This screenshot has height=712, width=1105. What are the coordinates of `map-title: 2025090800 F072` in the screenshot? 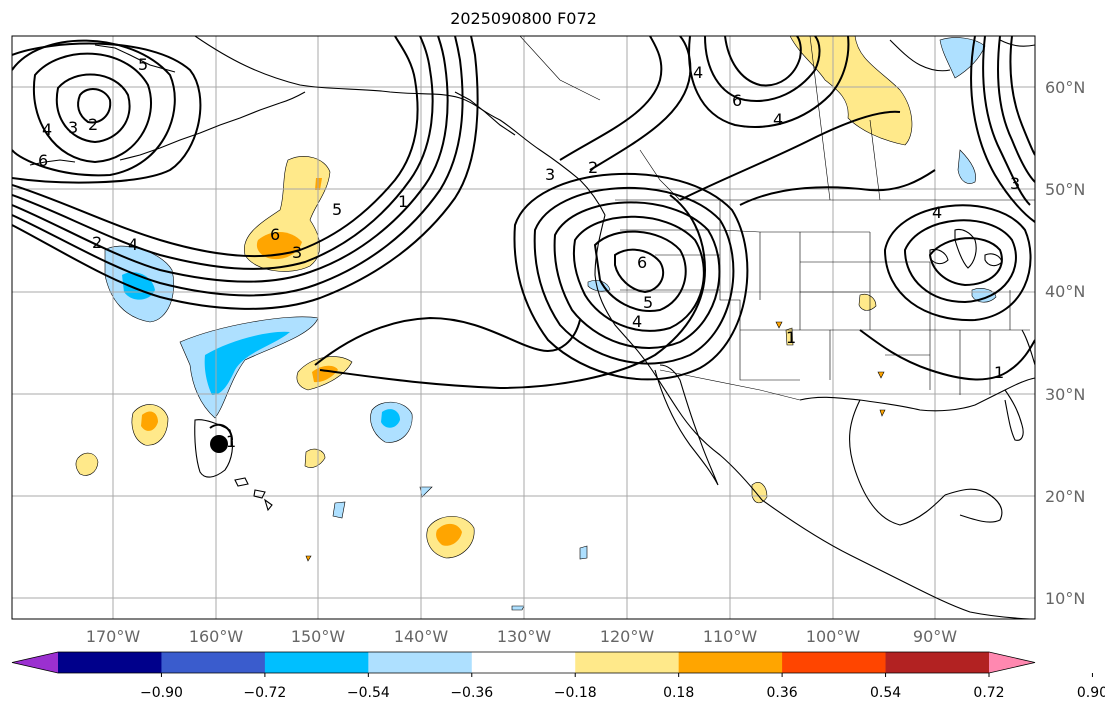 It's located at (523, 18).